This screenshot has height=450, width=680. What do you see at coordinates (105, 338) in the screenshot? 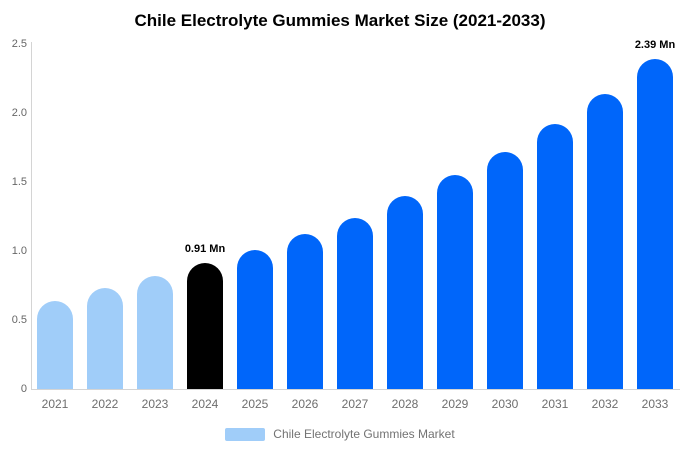
I see `bar-2022` at bounding box center [105, 338].